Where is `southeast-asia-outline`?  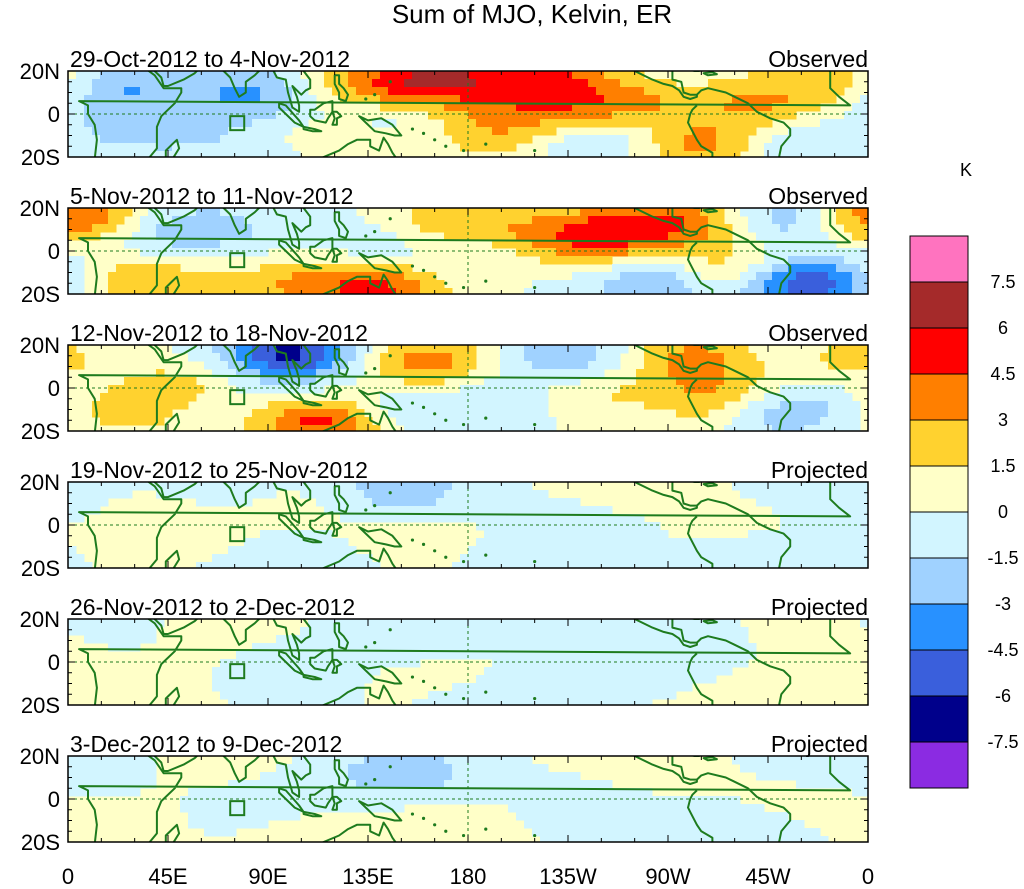 southeast-asia-outline is located at coordinates (292, 92).